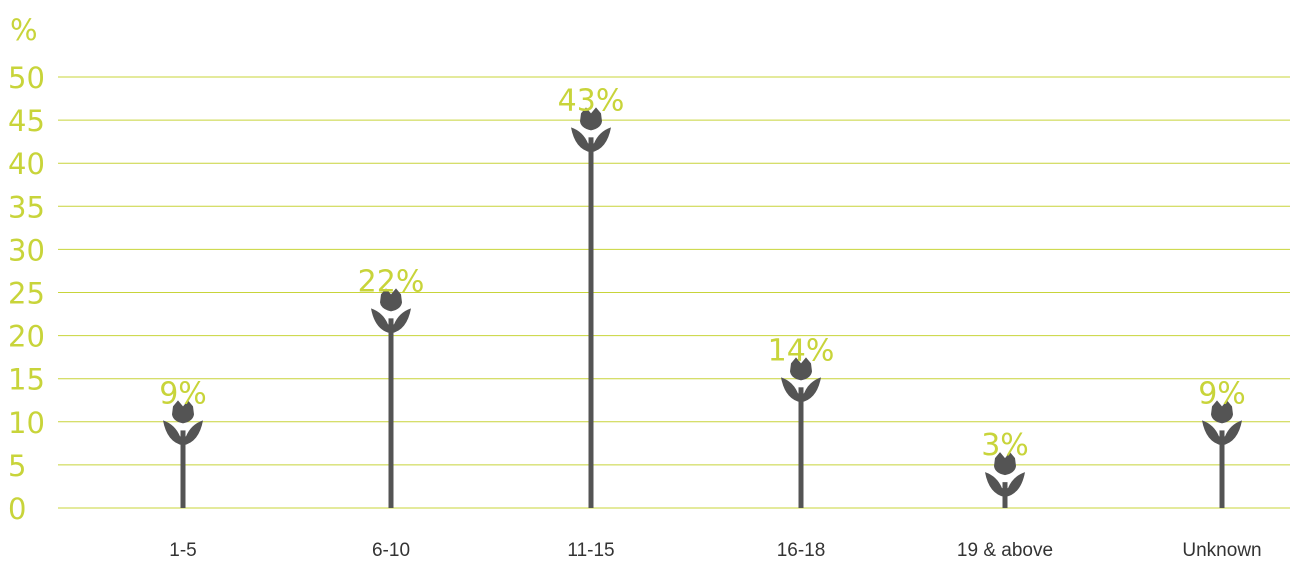  I want to click on y-tick-label: 5, so click(17, 466).